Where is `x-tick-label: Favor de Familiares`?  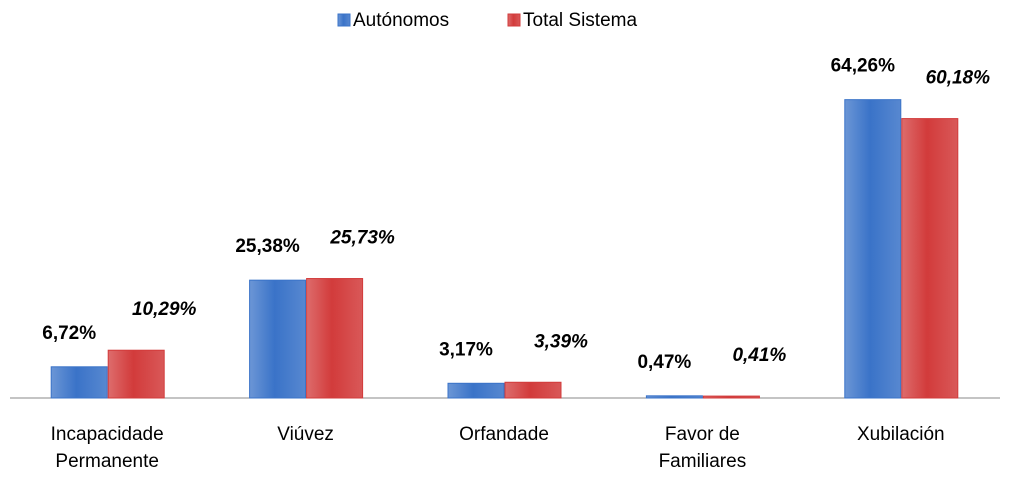 x-tick-label: Favor de Familiares is located at coordinates (702, 448).